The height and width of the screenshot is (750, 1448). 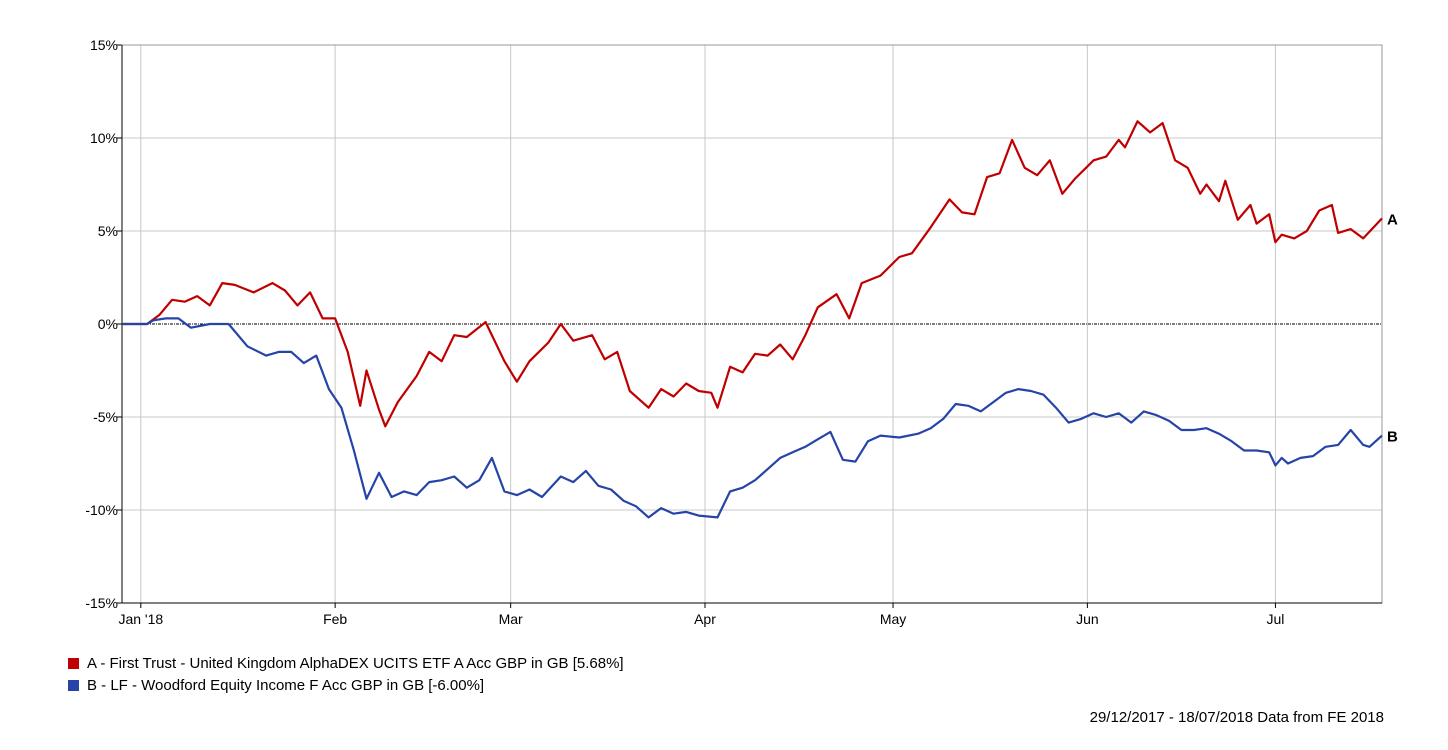 What do you see at coordinates (335, 619) in the screenshot?
I see `x-tick-label: Feb` at bounding box center [335, 619].